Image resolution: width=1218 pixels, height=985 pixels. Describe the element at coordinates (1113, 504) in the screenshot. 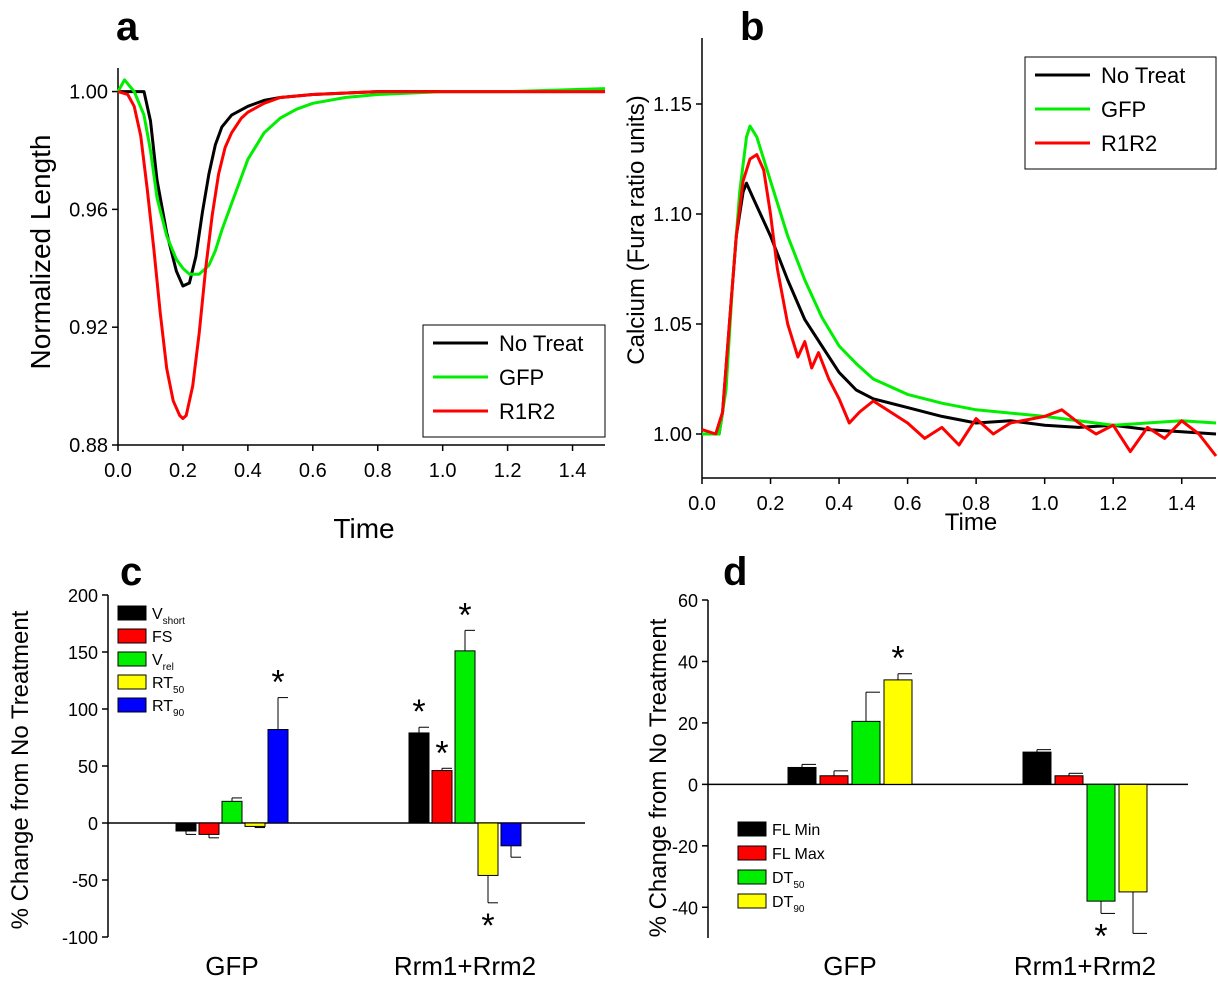

I see `panel-b-x-tick-label: 1.2` at that location.